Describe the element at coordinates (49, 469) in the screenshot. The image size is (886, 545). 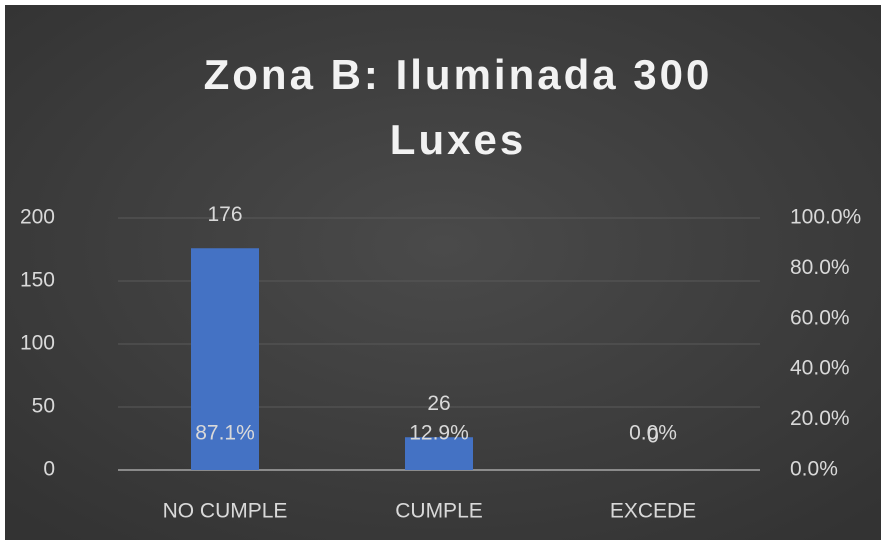
I see `y-tick-label: 0` at that location.